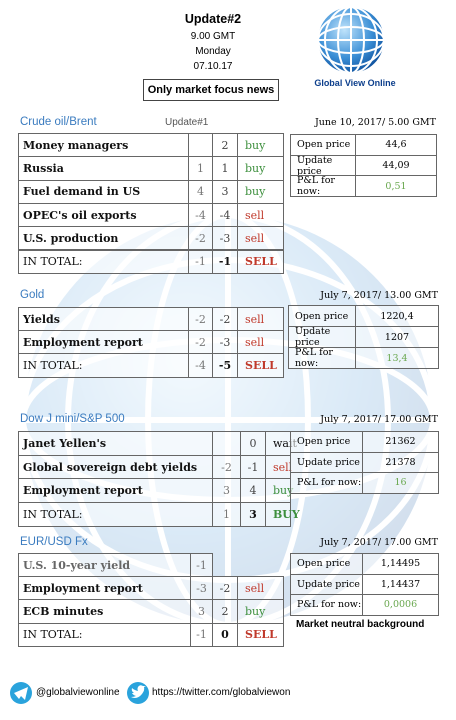  What do you see at coordinates (396, 145) in the screenshot?
I see `info-value: 44,6` at bounding box center [396, 145].